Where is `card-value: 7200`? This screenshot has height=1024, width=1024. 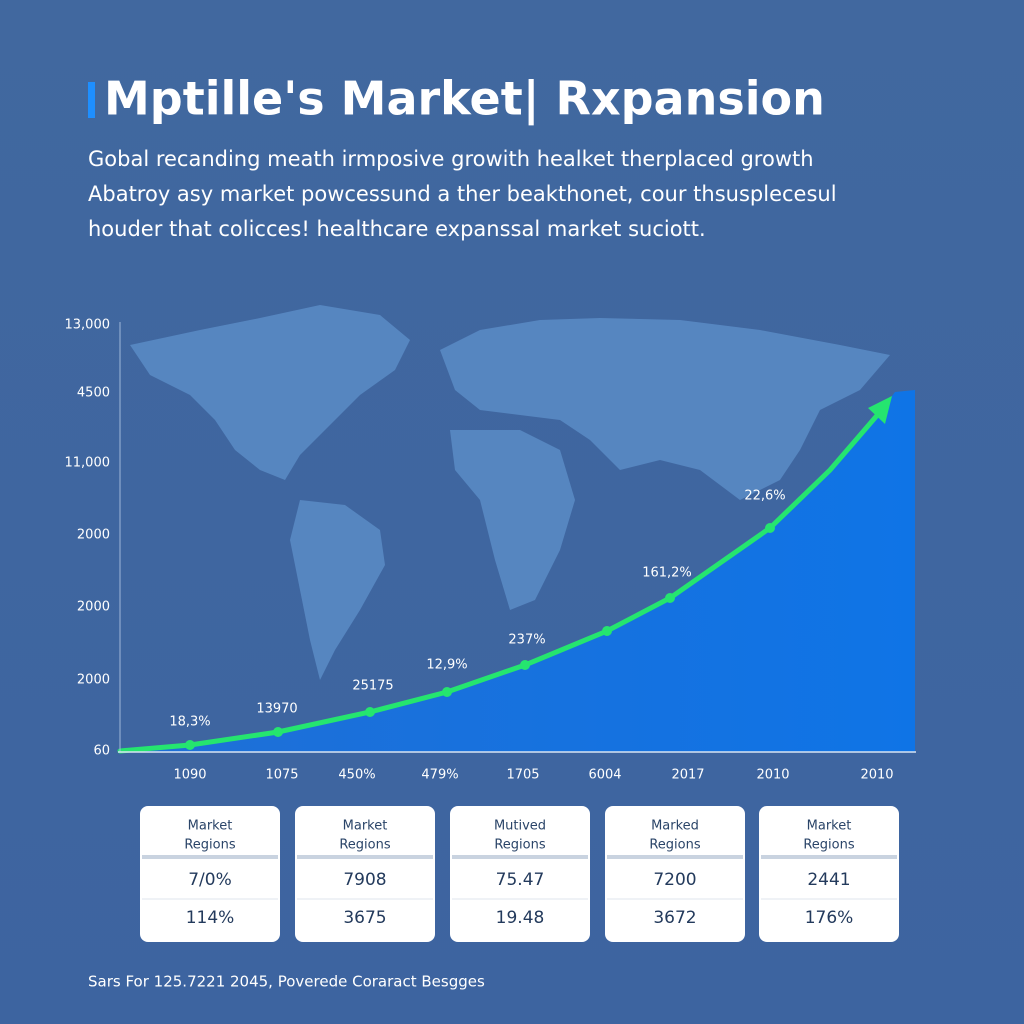
card-value: 7200 is located at coordinates (674, 880).